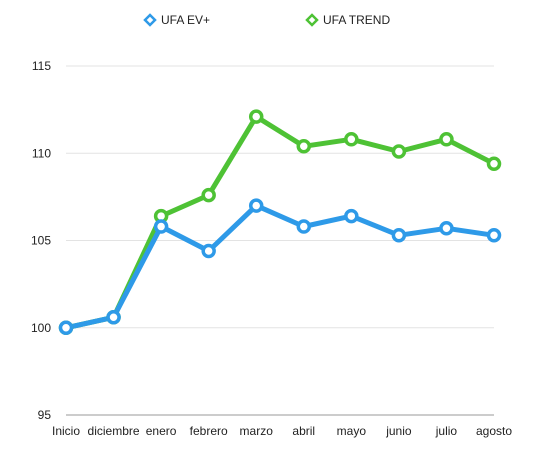  Describe the element at coordinates (185, 20) in the screenshot. I see `legend-label: UFA EV+` at that location.